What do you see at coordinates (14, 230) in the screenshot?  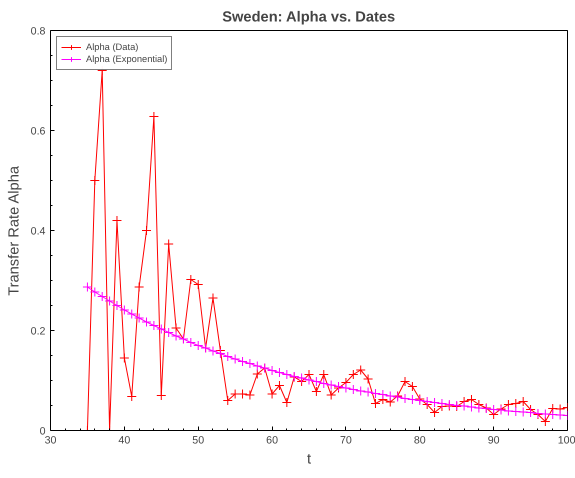 I see `y-axis-title: Transfer Rate Alpha` at bounding box center [14, 230].